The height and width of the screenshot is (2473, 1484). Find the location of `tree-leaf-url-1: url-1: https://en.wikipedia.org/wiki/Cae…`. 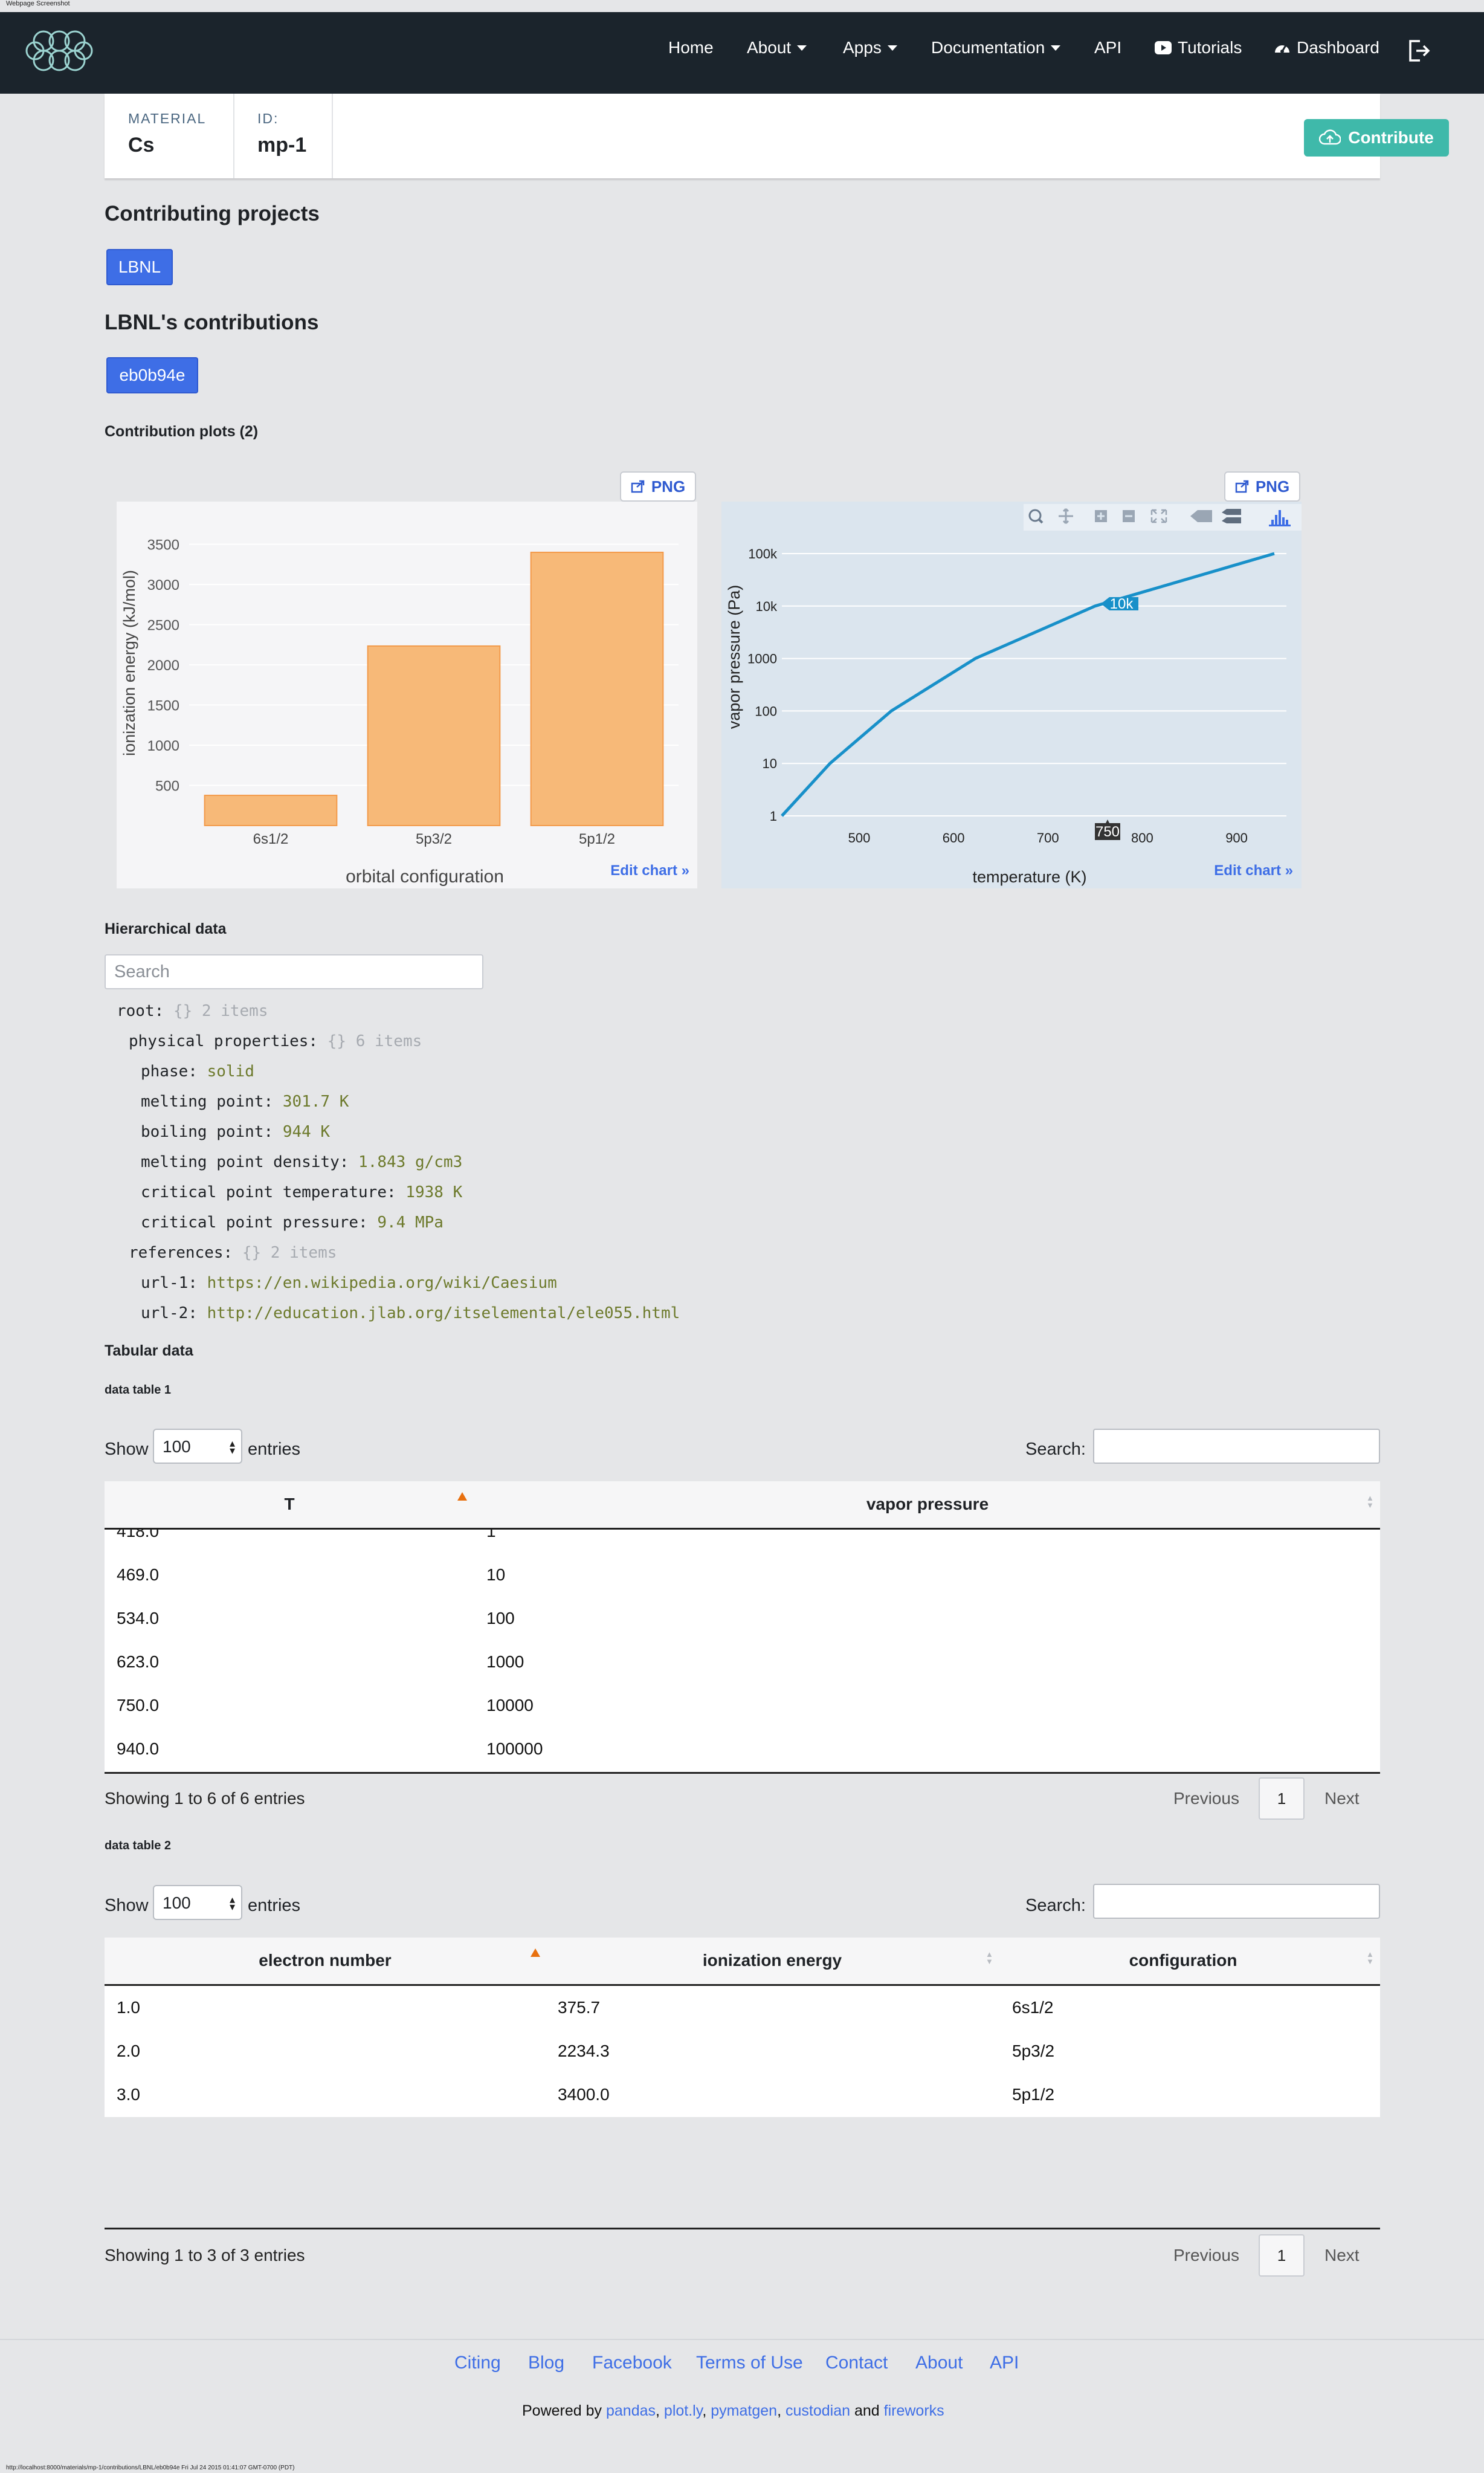

tree-leaf-url-1: url-1: https://en.wikipedia.org/wiki/Cae… is located at coordinates (349, 1283).